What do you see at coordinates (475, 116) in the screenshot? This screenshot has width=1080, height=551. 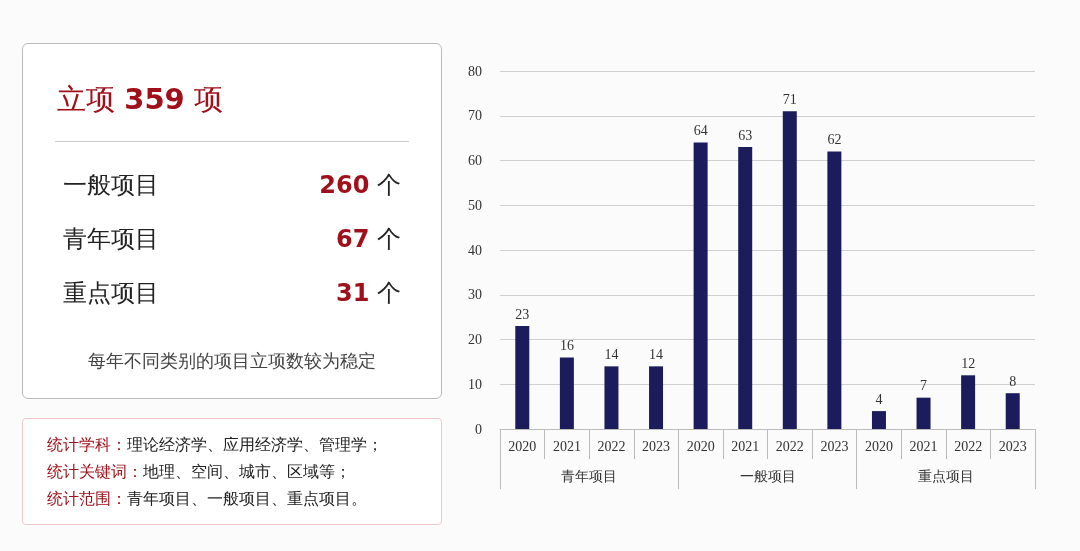 I see `y-tick-label: 70` at bounding box center [475, 116].